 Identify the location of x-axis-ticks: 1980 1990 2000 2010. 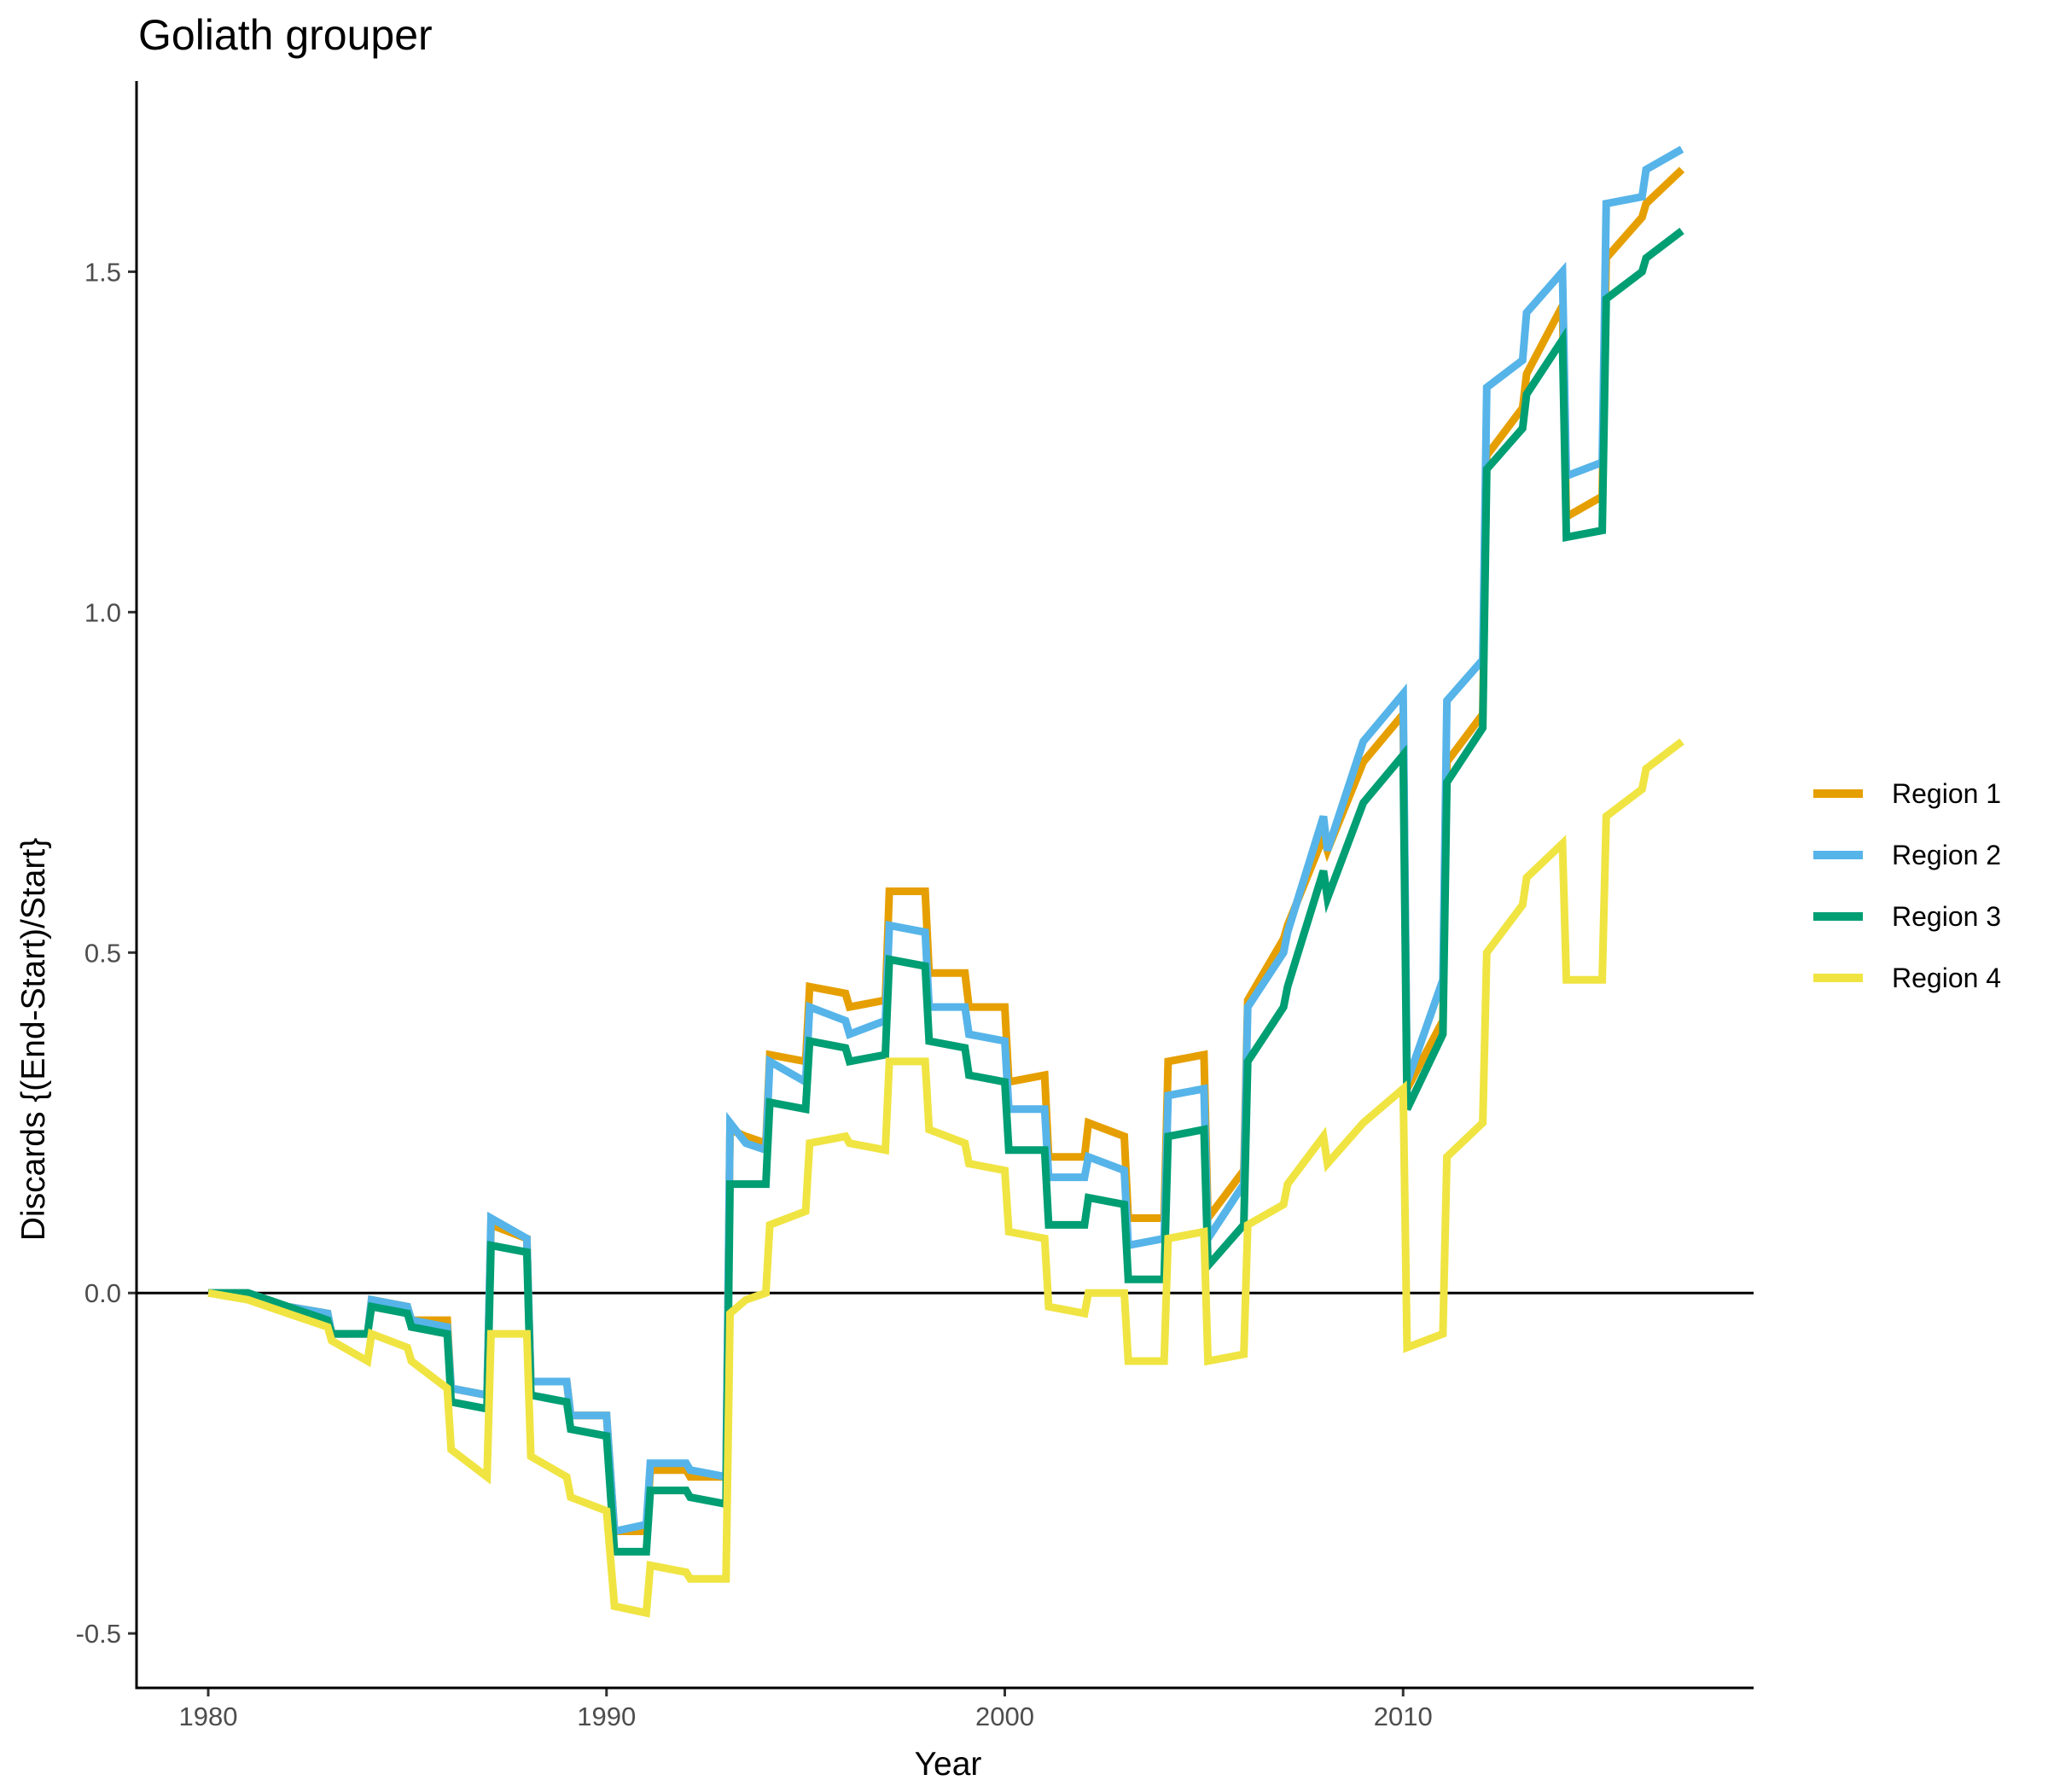
(806, 1709).